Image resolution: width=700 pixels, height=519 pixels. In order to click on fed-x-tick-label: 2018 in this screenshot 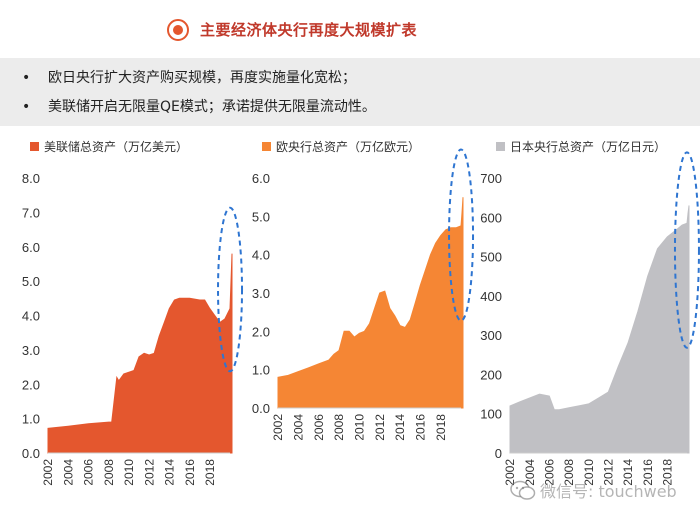, I will do `click(210, 472)`.